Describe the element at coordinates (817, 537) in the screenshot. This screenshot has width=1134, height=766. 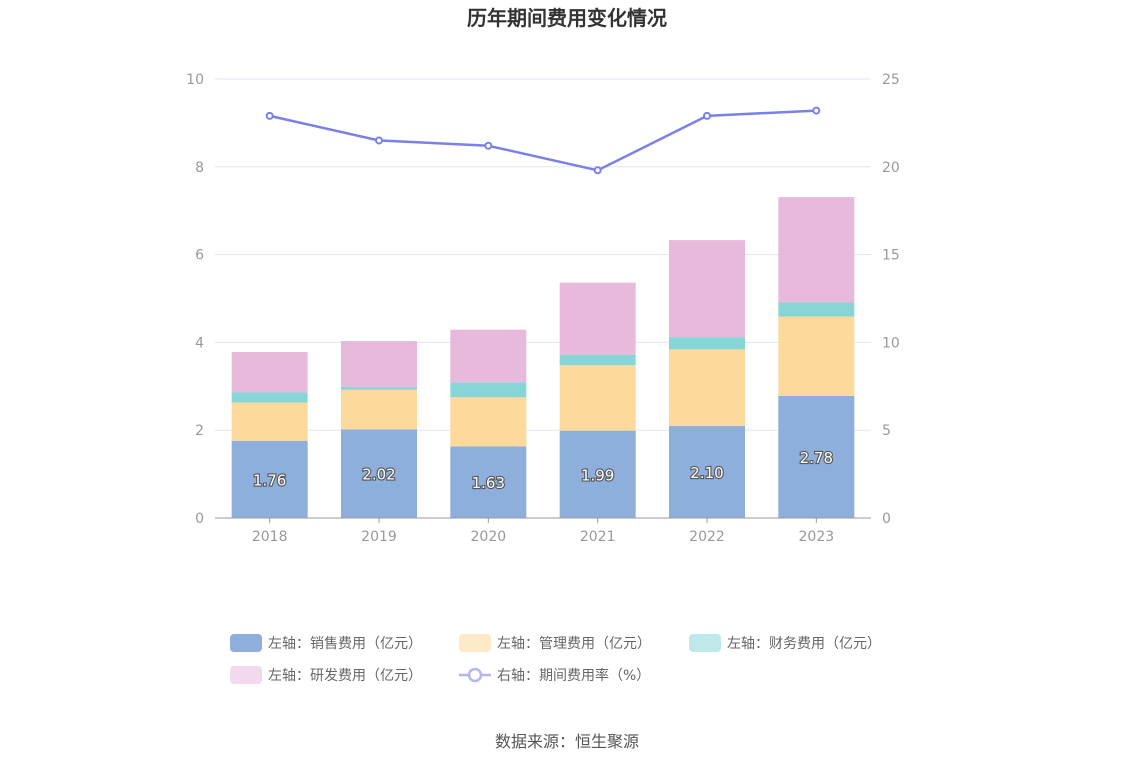
I see `x-tick-label: 2023` at that location.